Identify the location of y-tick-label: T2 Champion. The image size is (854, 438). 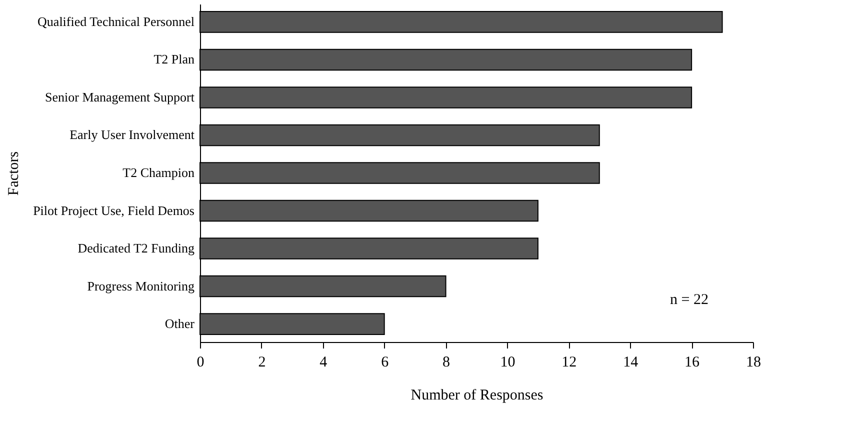
(158, 172).